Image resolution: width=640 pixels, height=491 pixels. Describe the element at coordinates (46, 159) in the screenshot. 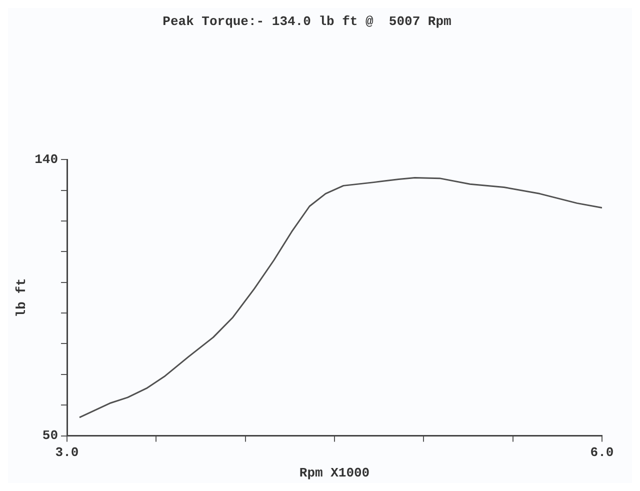

I see `y-tick-label: 140` at that location.